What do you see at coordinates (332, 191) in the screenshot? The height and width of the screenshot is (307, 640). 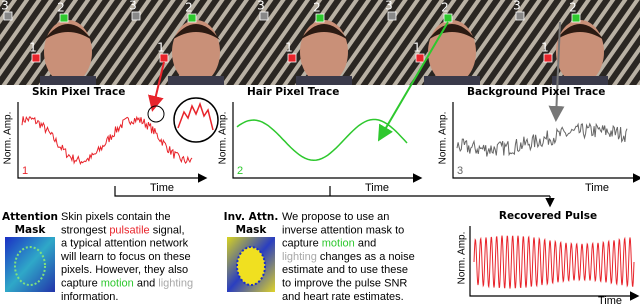 I see `connector` at bounding box center [332, 191].